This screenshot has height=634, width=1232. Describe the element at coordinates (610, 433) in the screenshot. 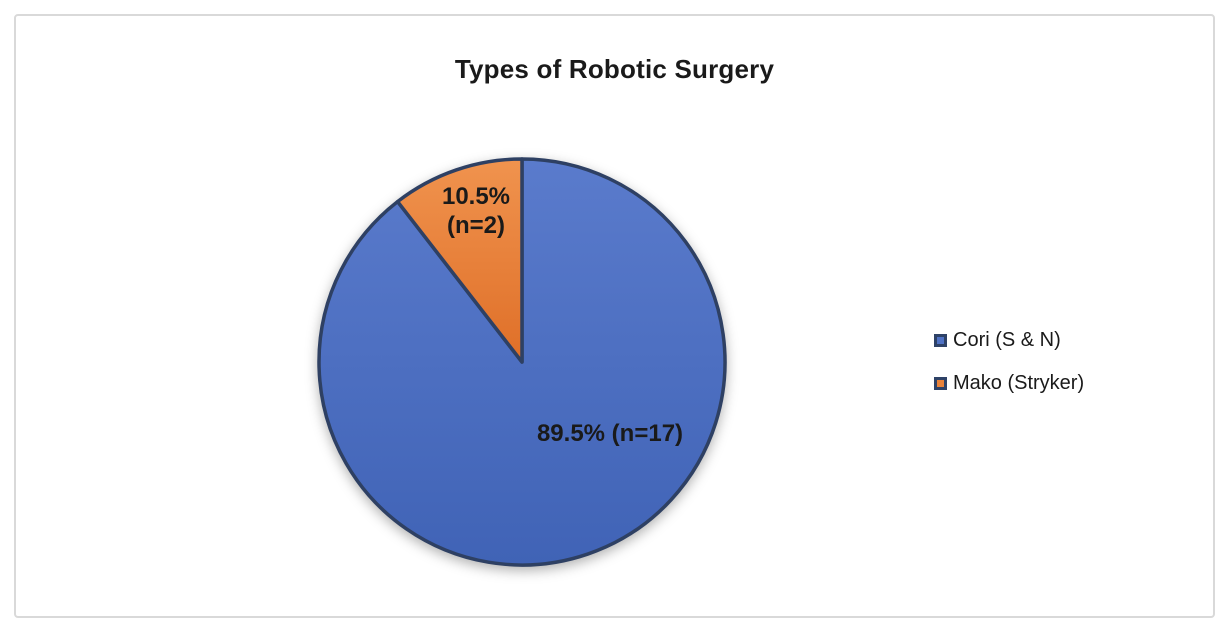

I see `slice-label-cori: 89.5% (n=17)` at that location.